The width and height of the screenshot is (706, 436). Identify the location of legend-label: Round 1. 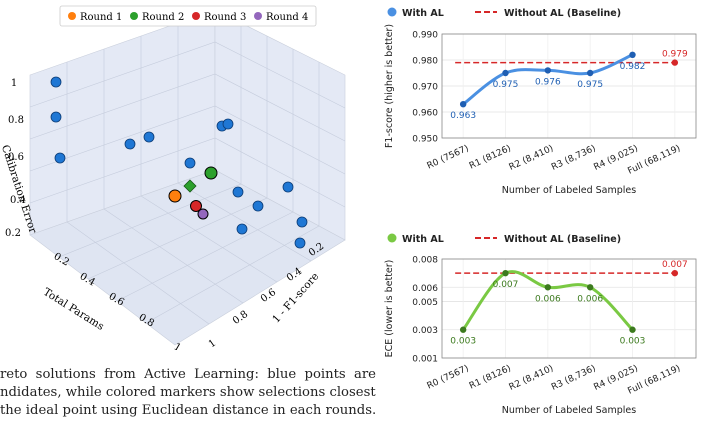
(101, 17).